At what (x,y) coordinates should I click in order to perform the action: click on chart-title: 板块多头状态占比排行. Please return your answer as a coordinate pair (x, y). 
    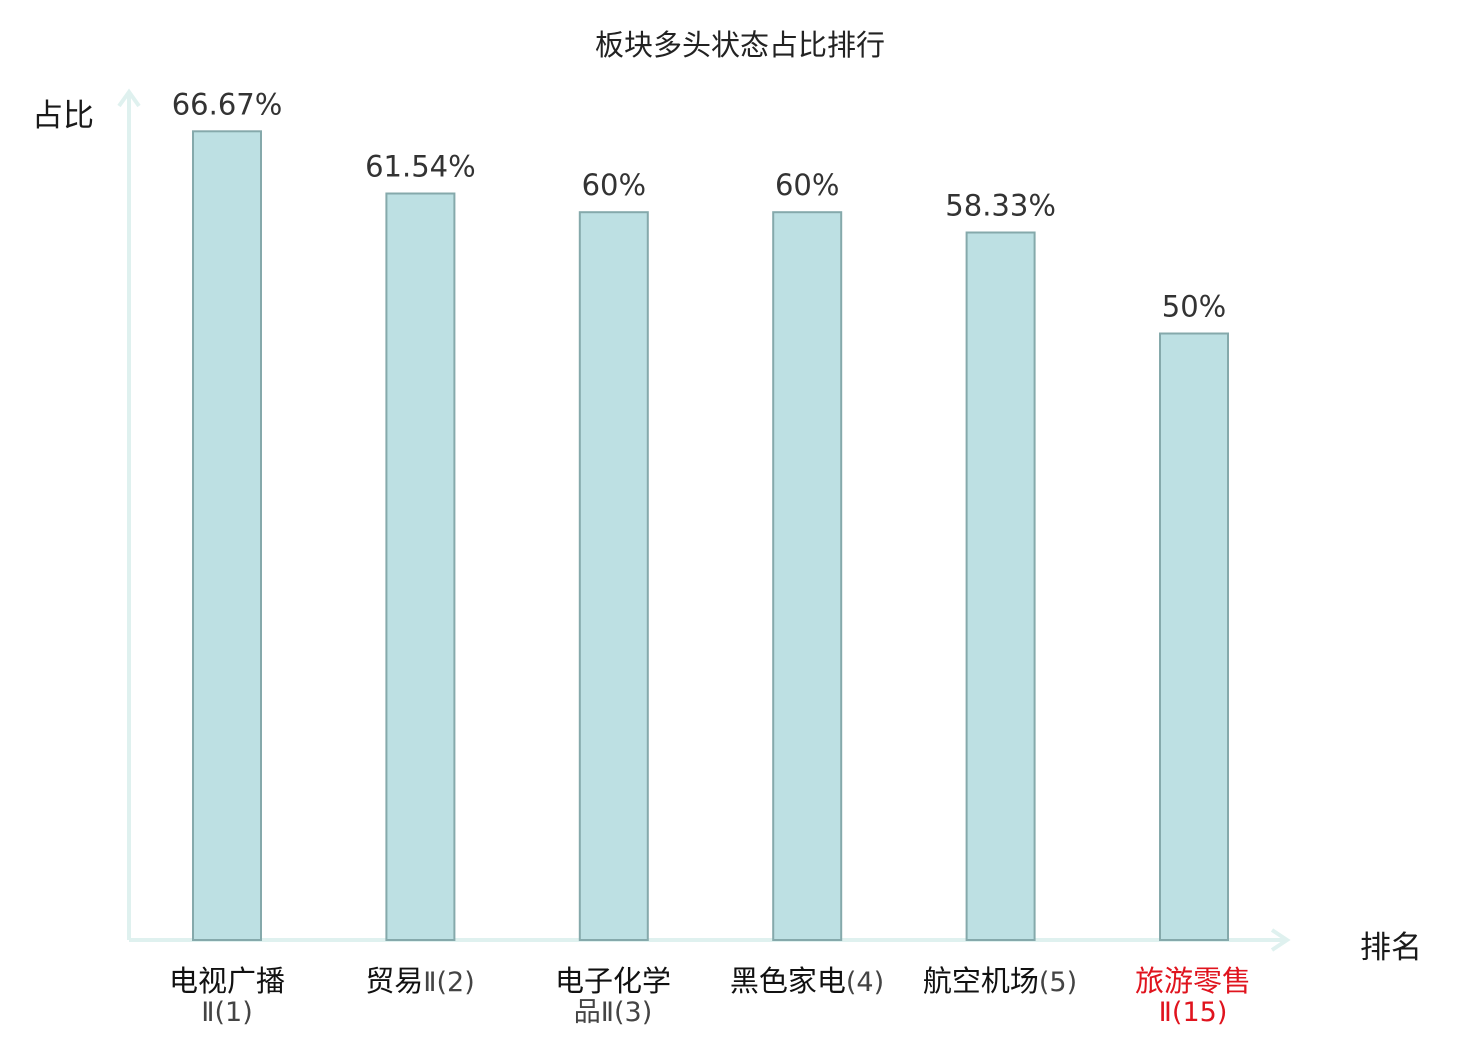
    Looking at the image, I should click on (739, 45).